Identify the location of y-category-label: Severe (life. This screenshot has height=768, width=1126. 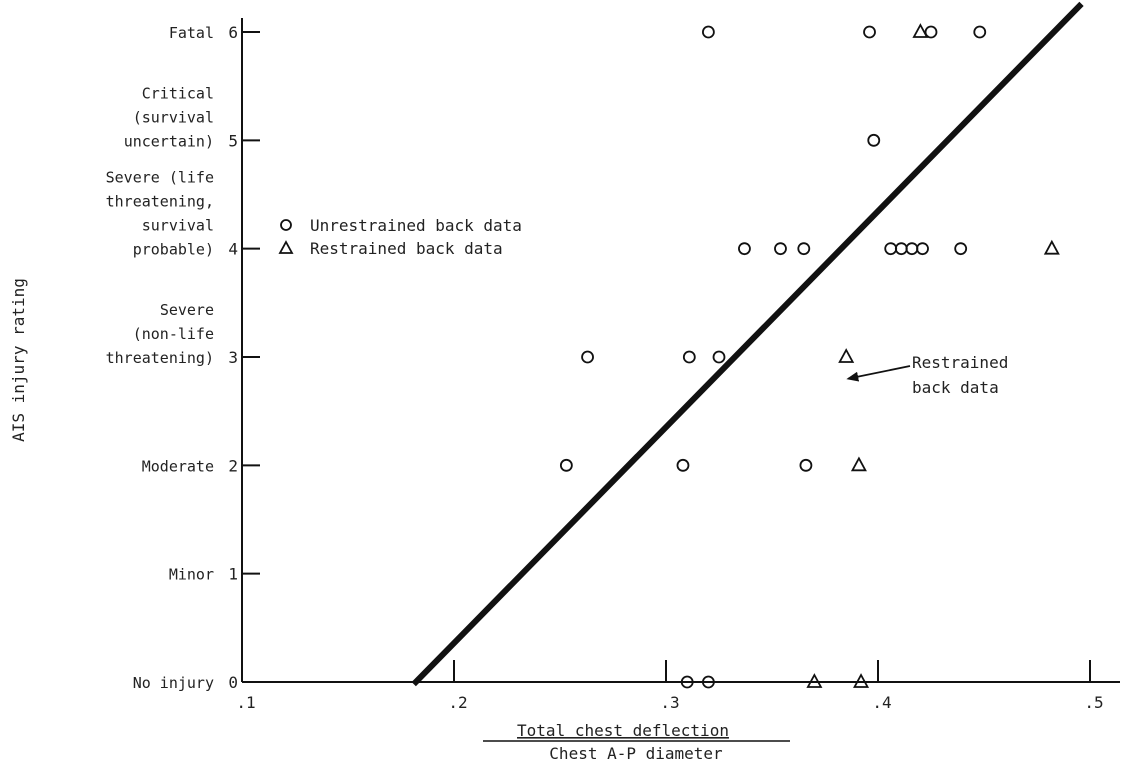
(160, 178).